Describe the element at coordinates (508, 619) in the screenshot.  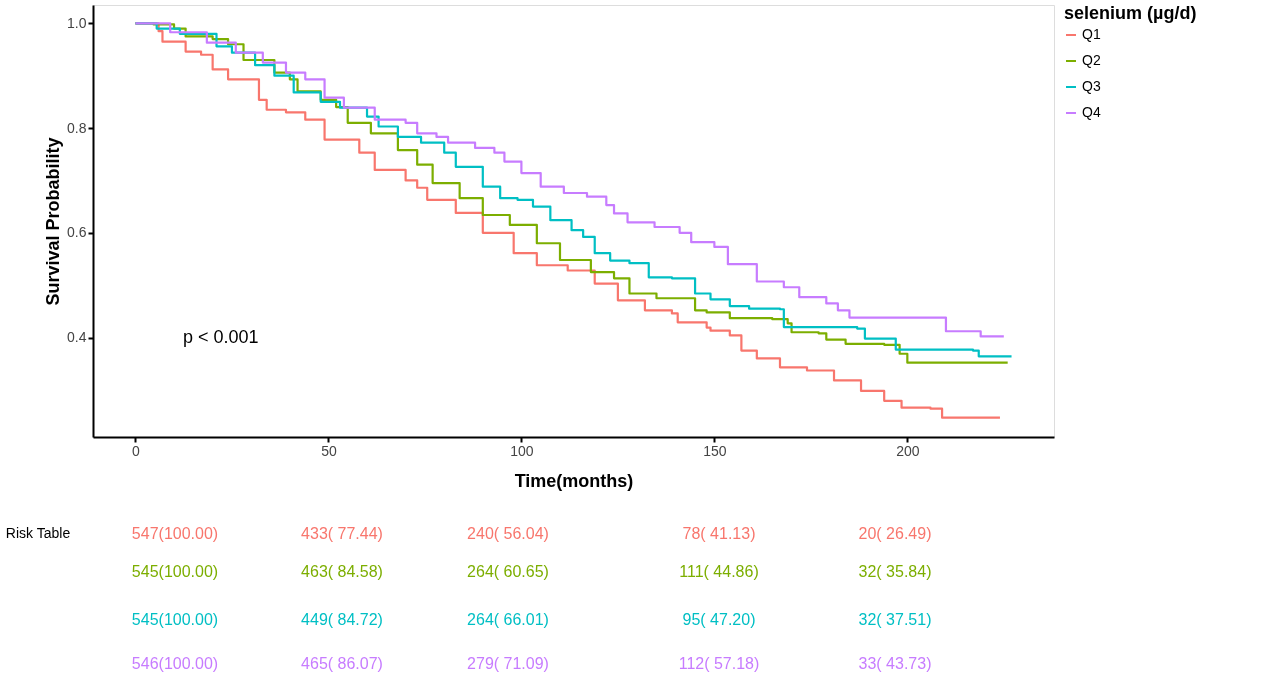
I see `text: 264( 66.01)` at that location.